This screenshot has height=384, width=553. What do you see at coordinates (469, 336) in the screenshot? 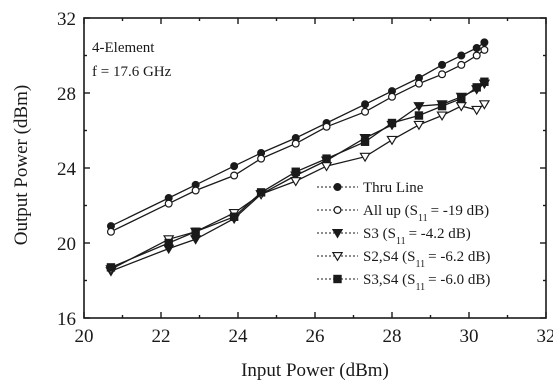
I see `x-tick-label: 30` at bounding box center [469, 336].